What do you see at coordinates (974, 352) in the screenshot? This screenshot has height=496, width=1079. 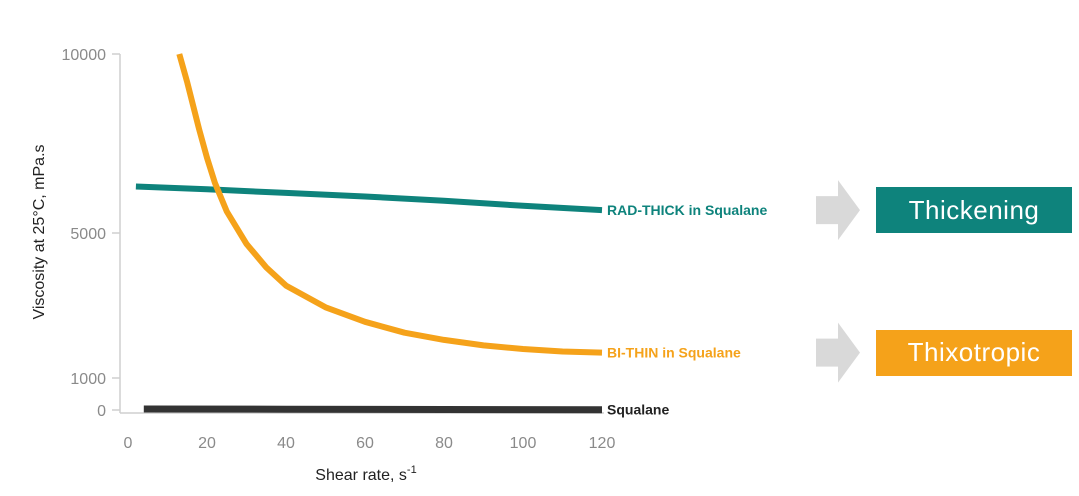 I see `callout-thixotropic: Thixotropic` at bounding box center [974, 352].